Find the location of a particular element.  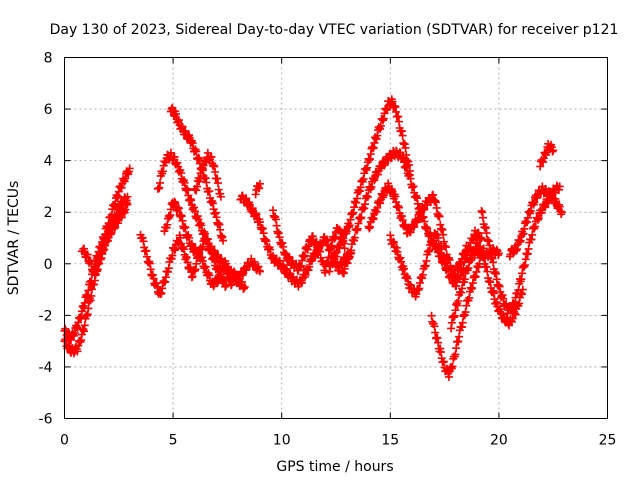

y-tick-label: 0 is located at coordinates (48, 265).